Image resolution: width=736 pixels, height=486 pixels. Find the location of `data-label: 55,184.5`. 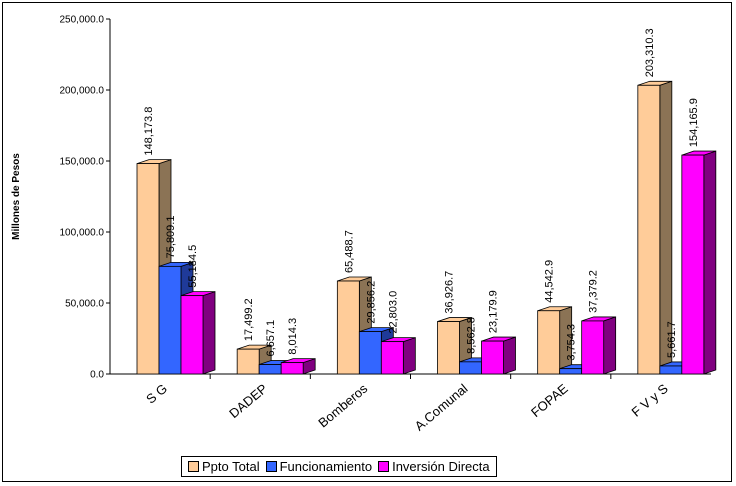

data-label: 55,184.5 is located at coordinates (193, 266).